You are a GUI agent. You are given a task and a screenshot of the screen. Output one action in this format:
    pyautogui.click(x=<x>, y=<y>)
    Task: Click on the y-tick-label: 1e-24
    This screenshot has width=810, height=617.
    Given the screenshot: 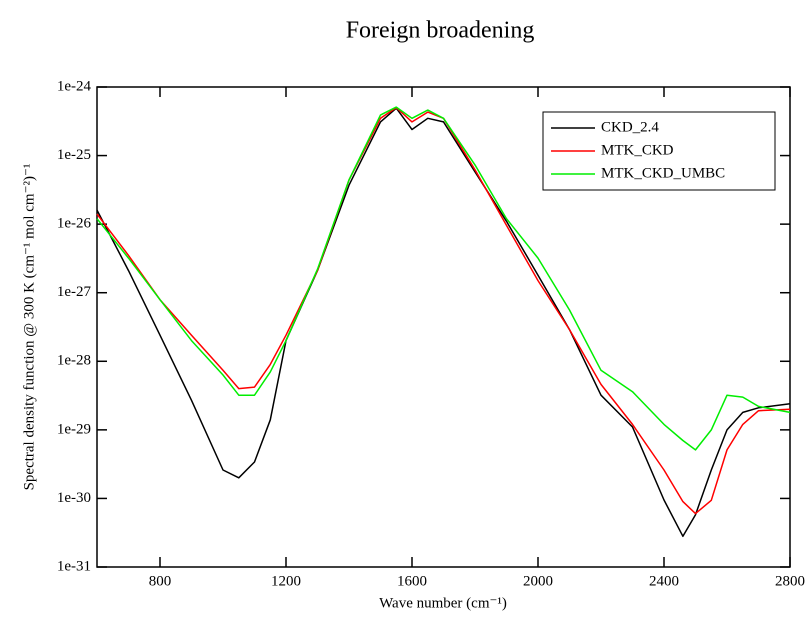 What is the action you would take?
    pyautogui.click(x=74, y=86)
    